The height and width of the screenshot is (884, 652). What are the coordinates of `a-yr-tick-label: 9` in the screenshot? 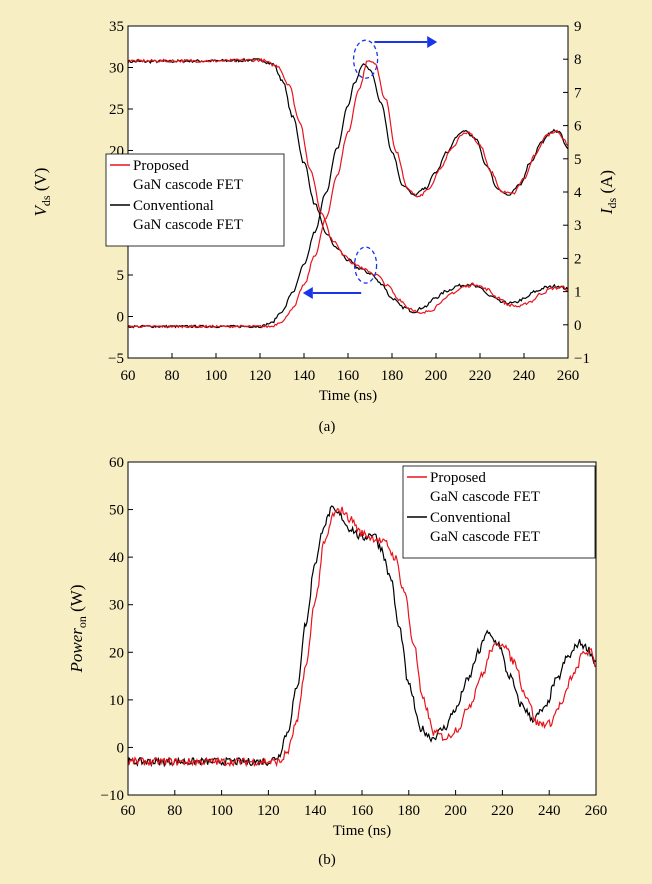 It's located at (578, 27).